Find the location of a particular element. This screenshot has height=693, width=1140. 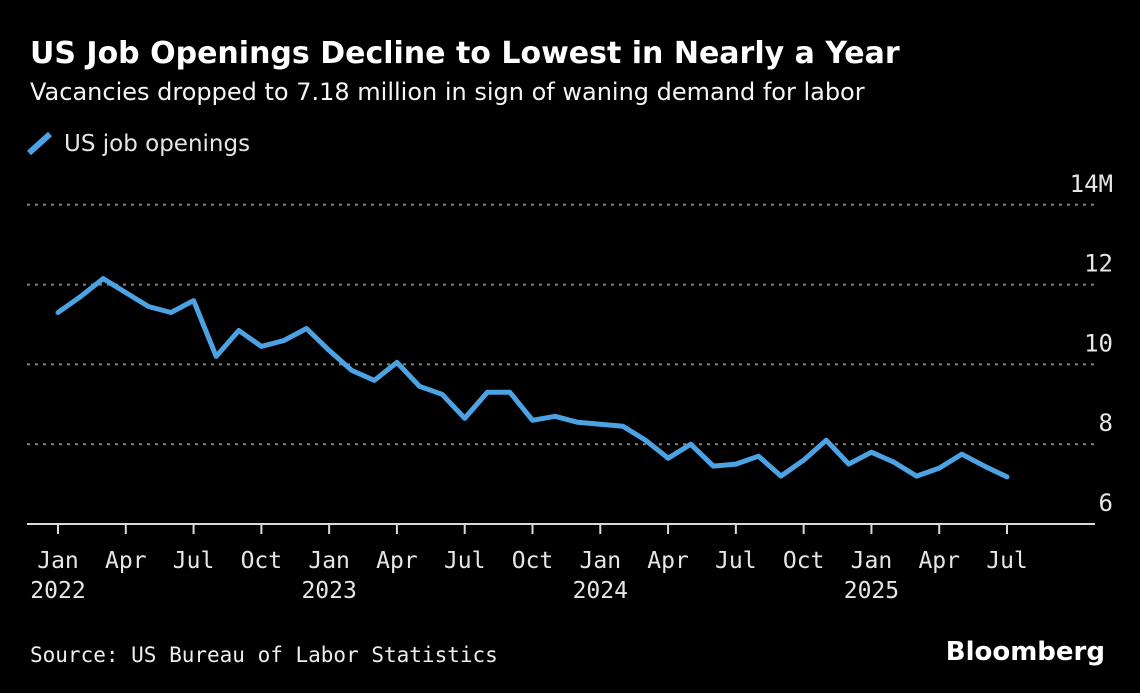

x-axis-year-label: 2025 is located at coordinates (871, 591).